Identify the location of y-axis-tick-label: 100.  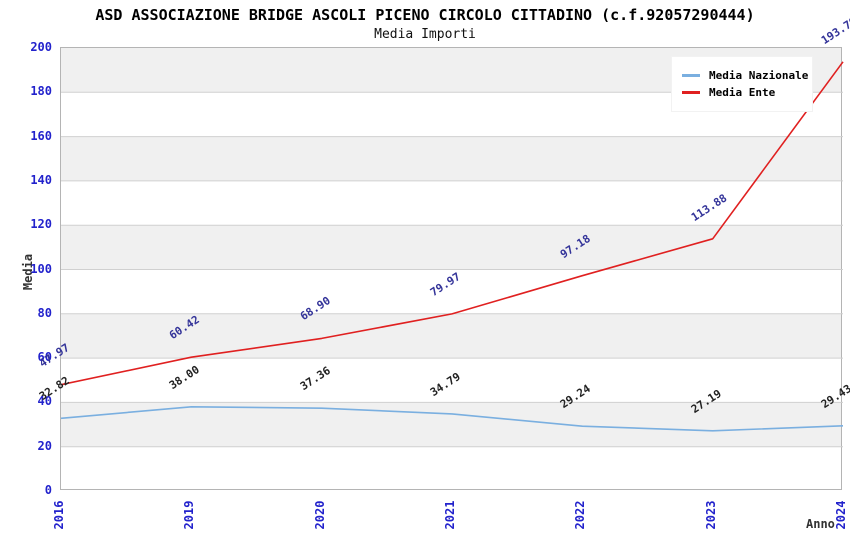
(41, 268).